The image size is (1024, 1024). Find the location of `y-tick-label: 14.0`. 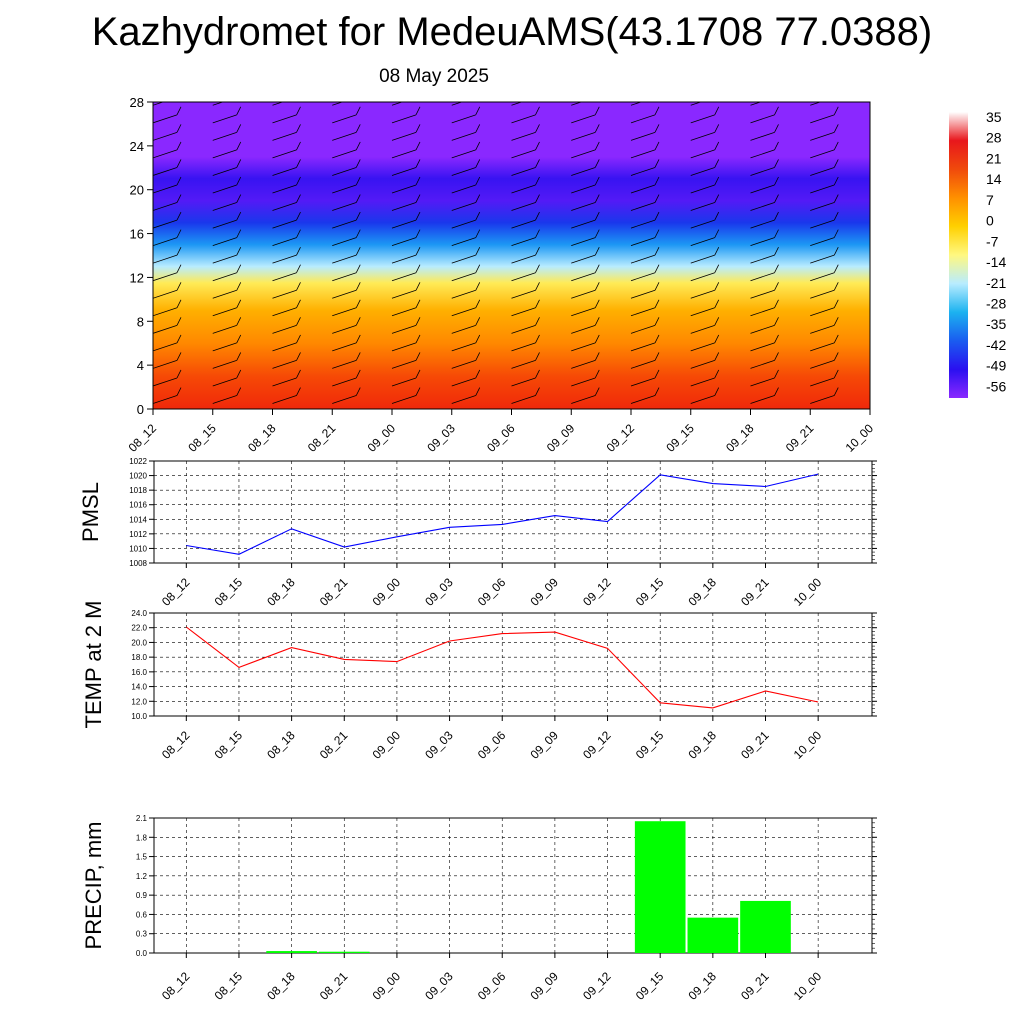

y-tick-label: 14.0 is located at coordinates (139, 687).